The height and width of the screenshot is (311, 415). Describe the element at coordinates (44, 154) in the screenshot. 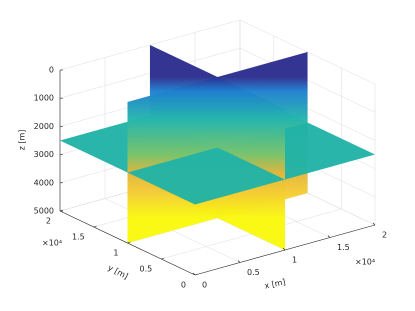

I see `z-tick-label: 3000` at that location.